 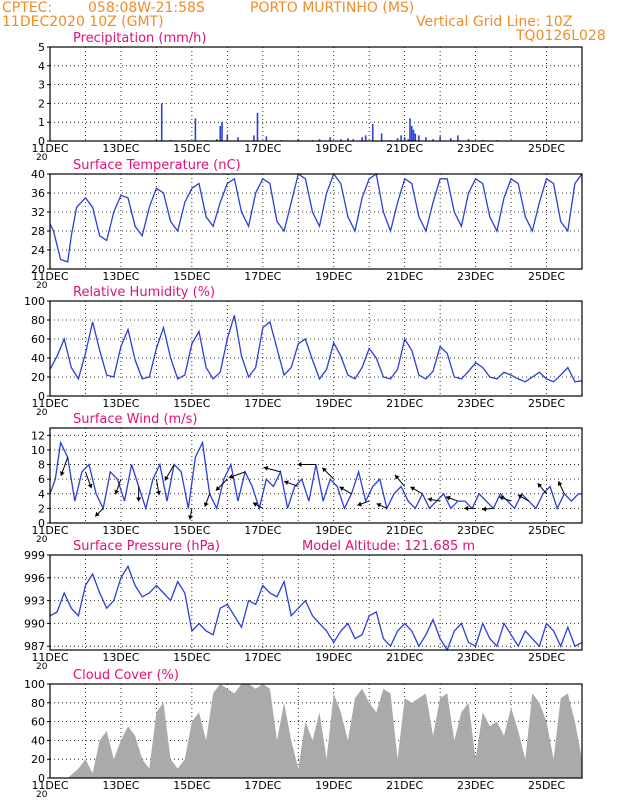 I want to click on precip-x-tick-label: 25DEC, so click(x=546, y=148).